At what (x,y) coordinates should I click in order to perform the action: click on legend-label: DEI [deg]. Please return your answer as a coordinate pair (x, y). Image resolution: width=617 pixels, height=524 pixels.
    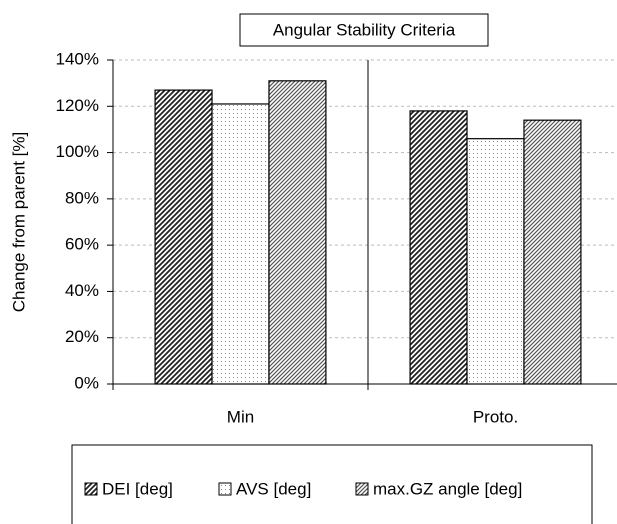
    Looking at the image, I should click on (137, 488).